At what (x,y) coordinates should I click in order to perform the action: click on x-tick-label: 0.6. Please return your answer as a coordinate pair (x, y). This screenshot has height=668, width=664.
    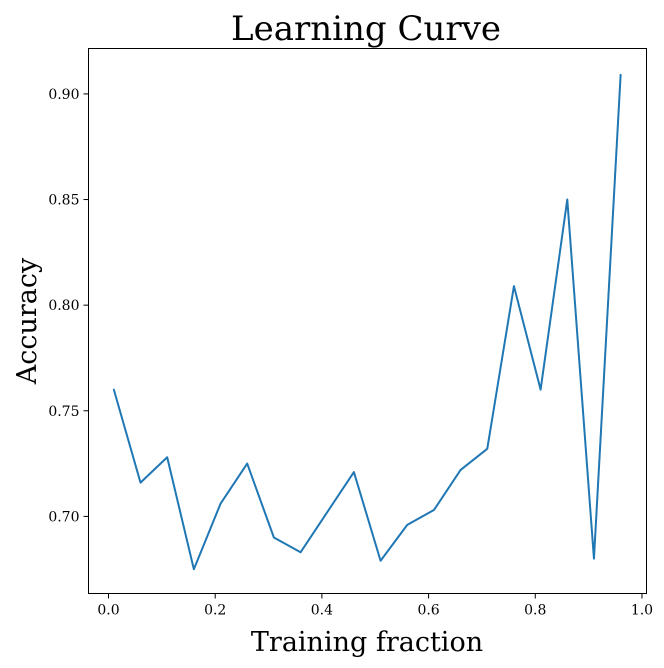
    Looking at the image, I should click on (428, 611).